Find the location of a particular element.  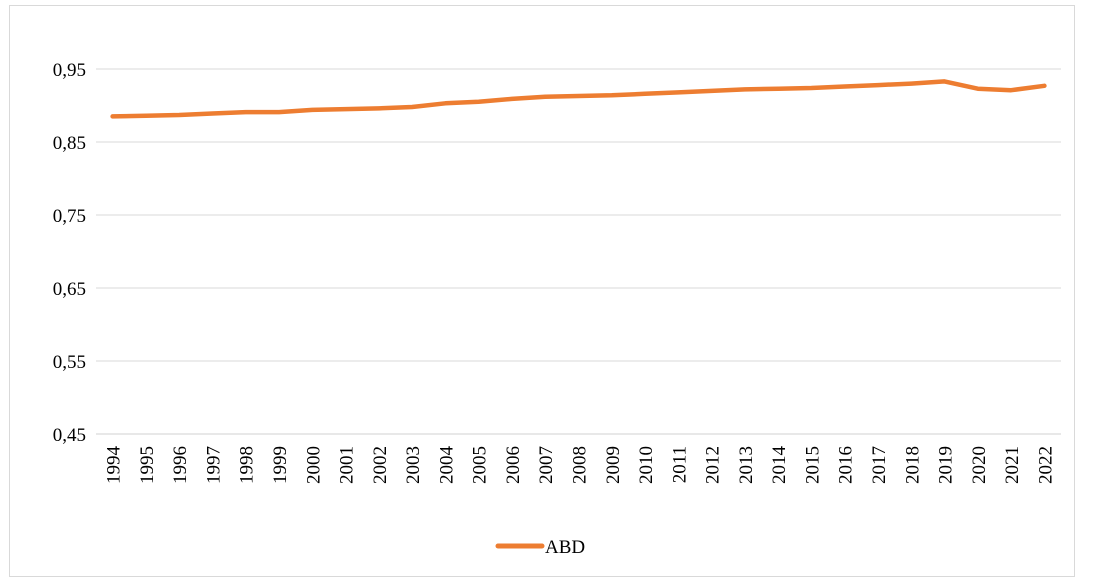

x-tick-label: 2009 is located at coordinates (613, 465).